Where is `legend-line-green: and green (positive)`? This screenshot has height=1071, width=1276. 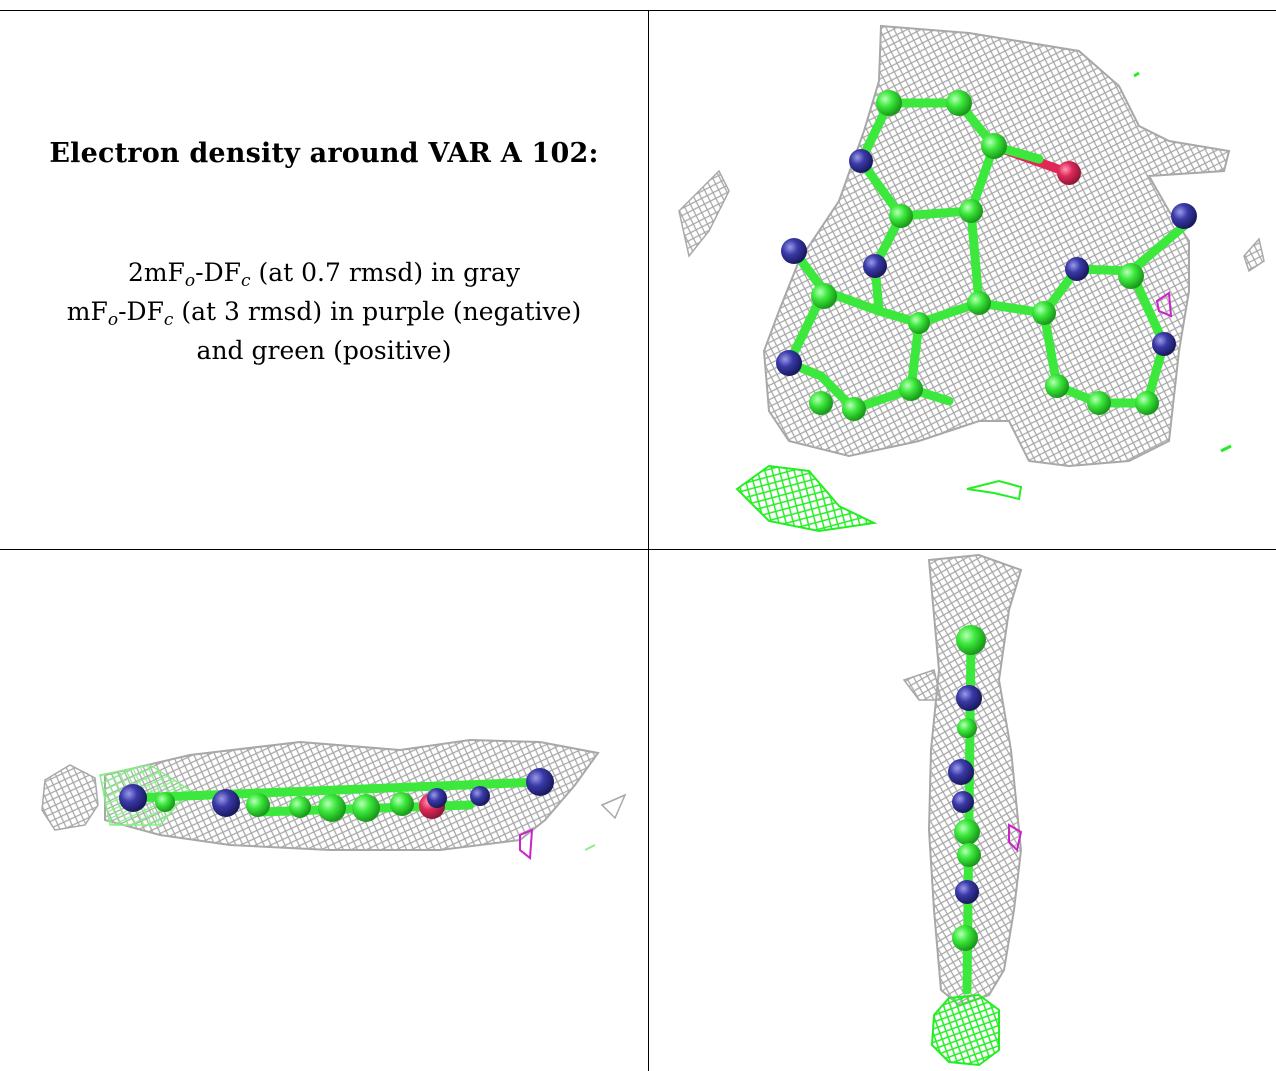
legend-line-green: and green (positive) is located at coordinates (324, 350).